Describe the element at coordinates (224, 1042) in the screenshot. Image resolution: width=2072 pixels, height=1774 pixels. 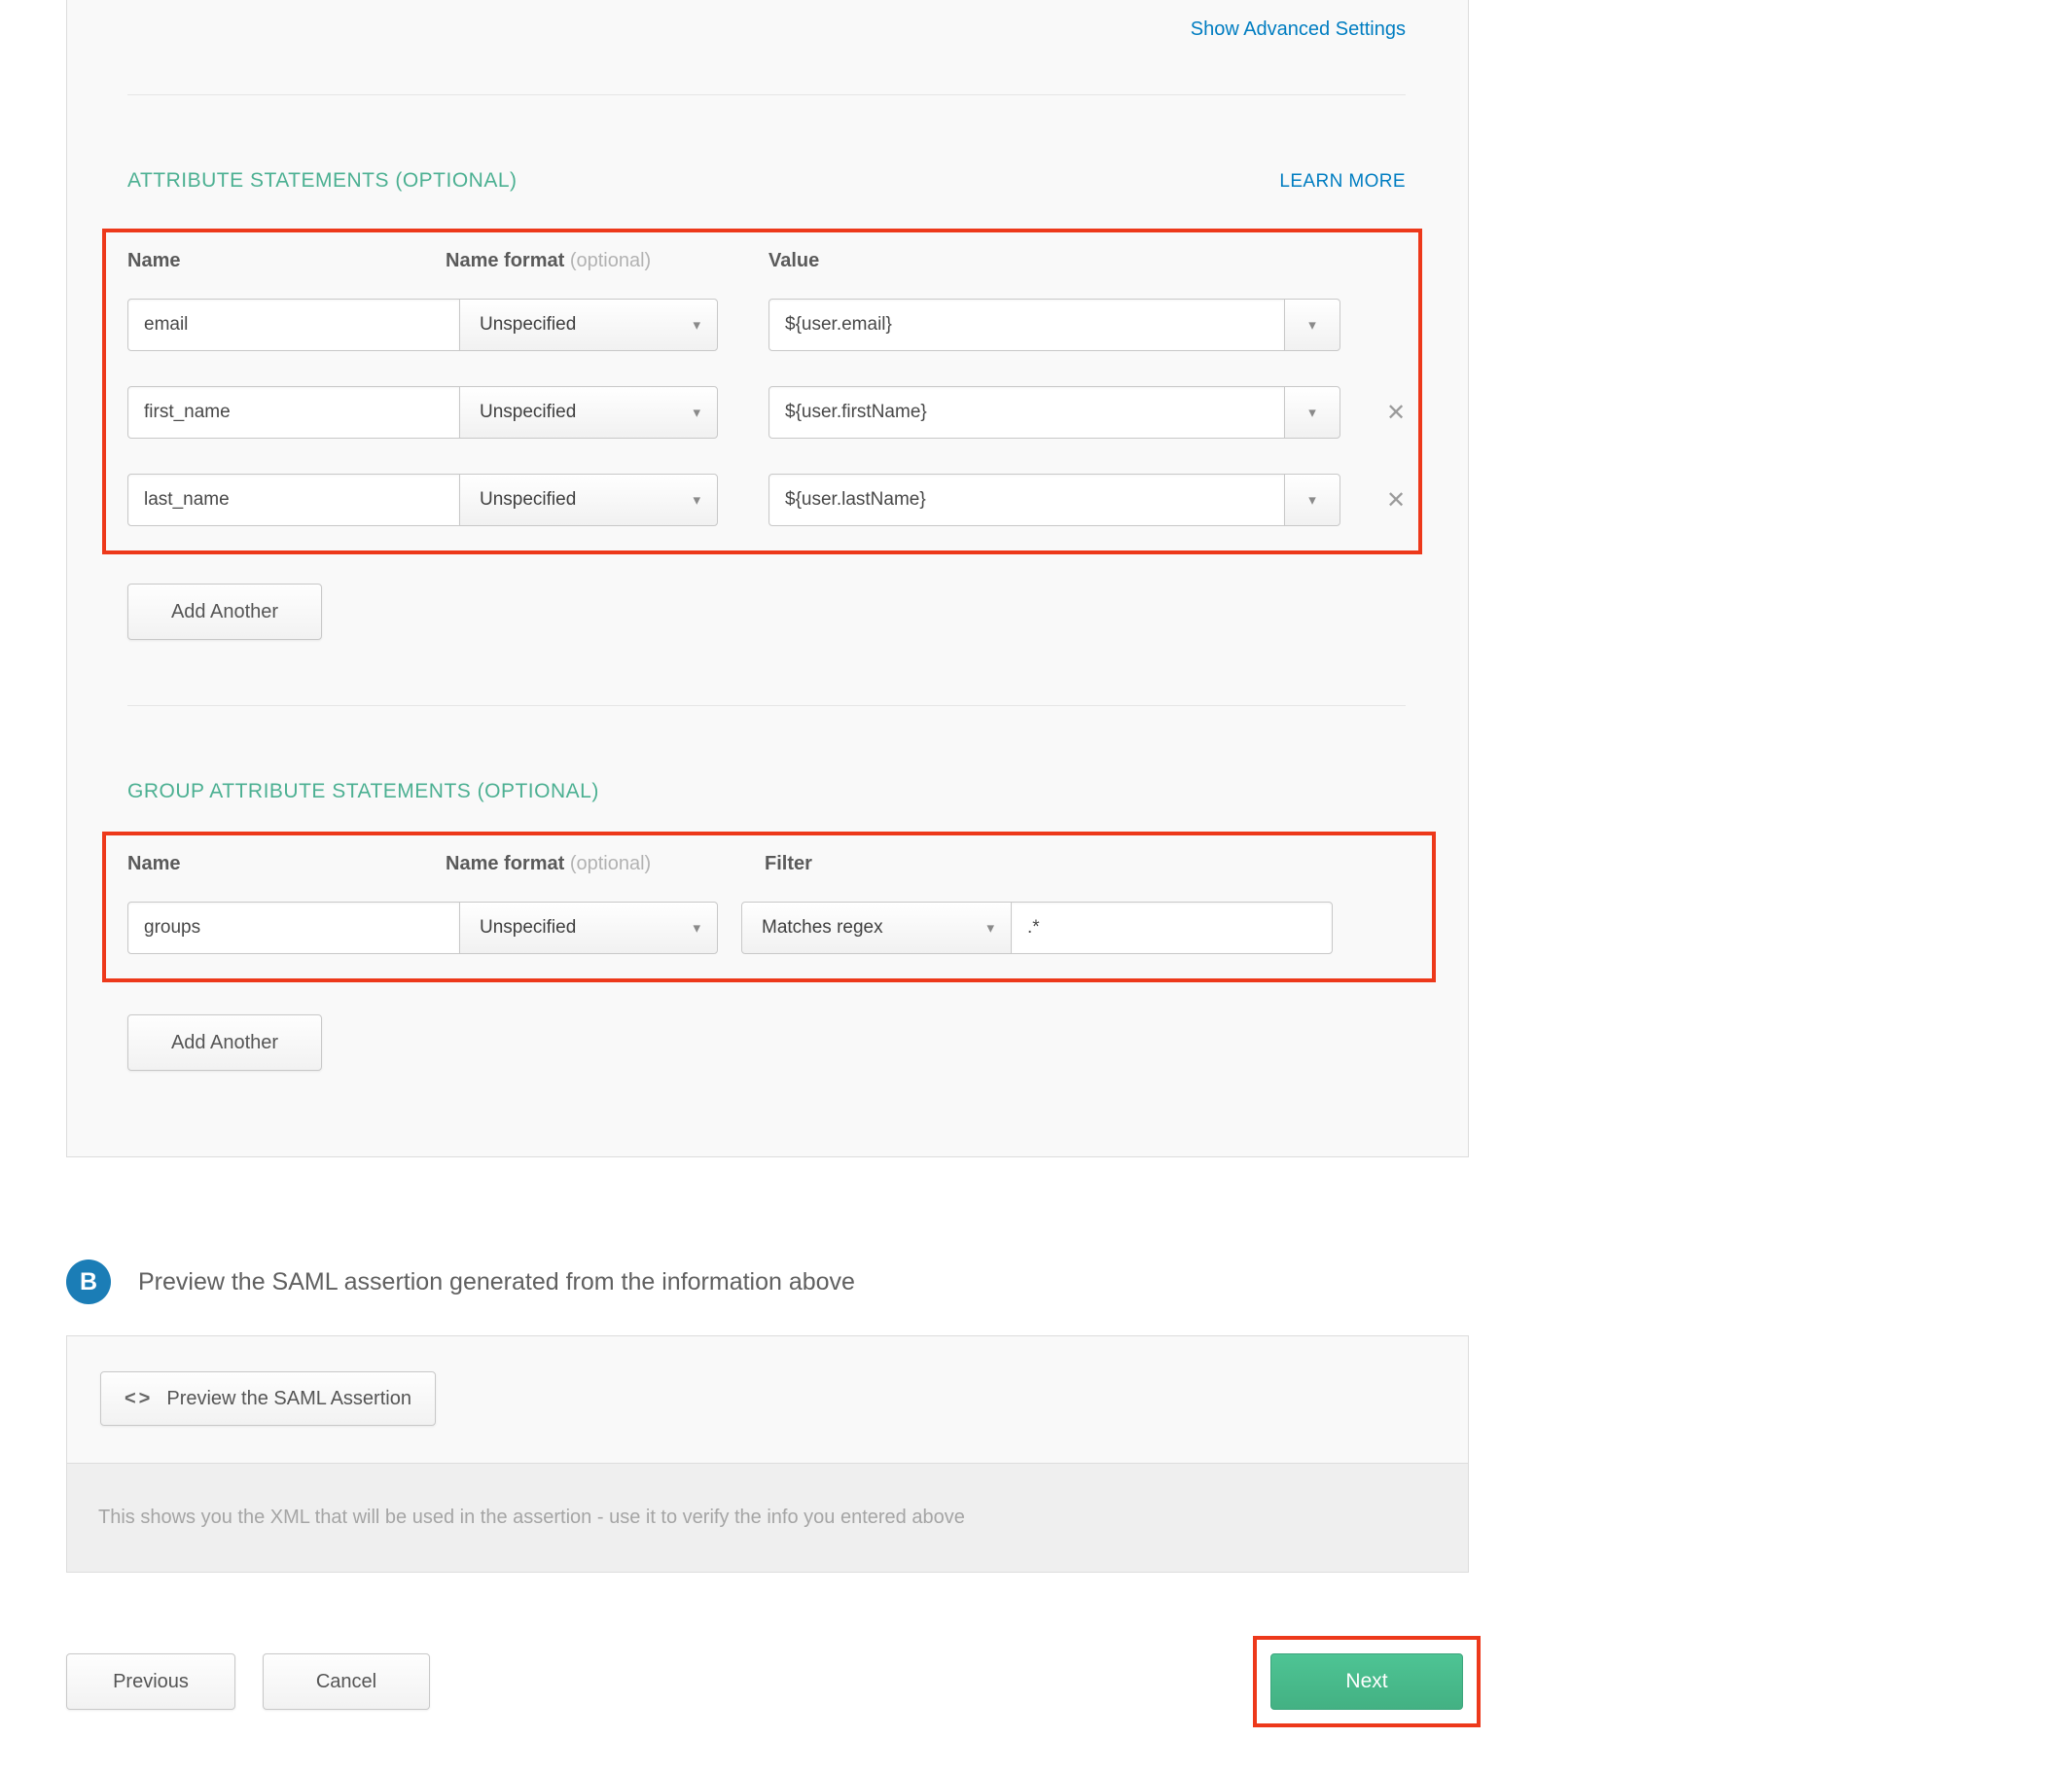
I see `add-another-group-attribute-button: Add Another` at that location.